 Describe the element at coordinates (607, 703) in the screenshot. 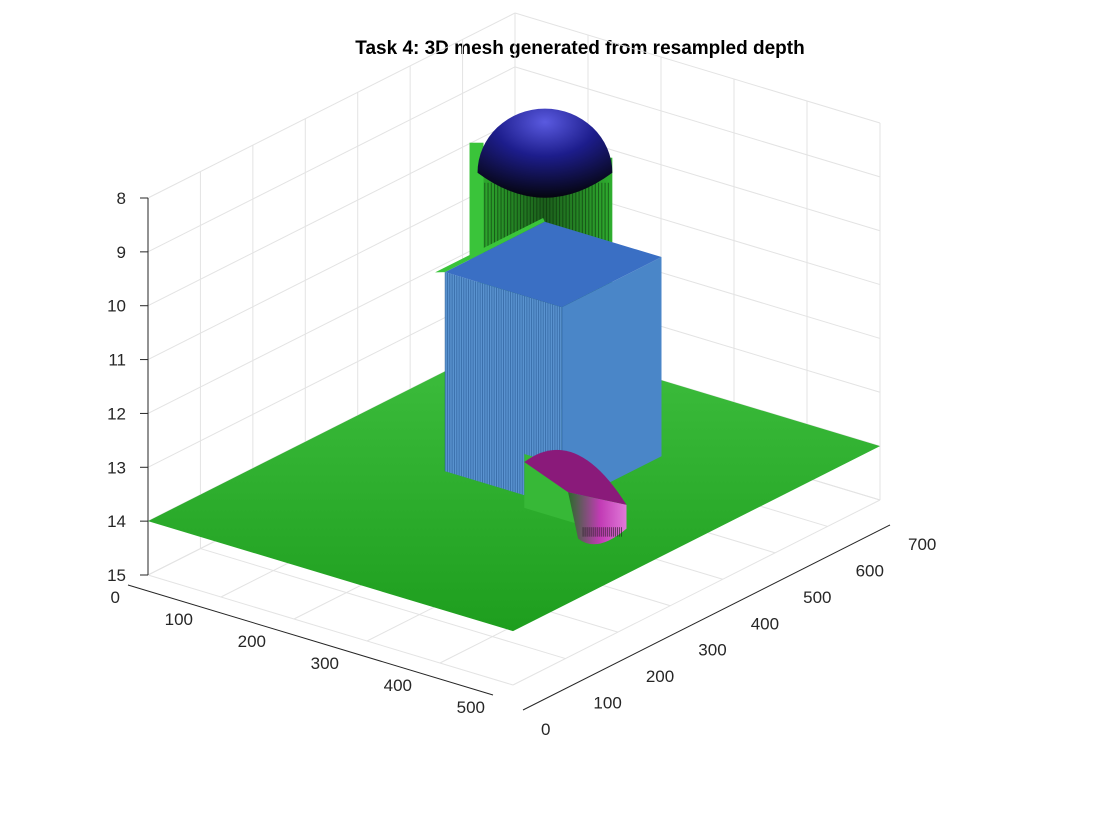

I see `x-tick-label: 100` at that location.